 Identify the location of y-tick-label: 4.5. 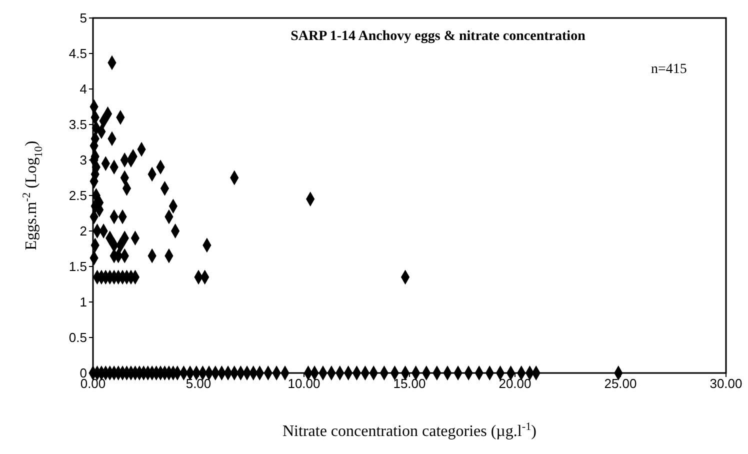
(77, 54).